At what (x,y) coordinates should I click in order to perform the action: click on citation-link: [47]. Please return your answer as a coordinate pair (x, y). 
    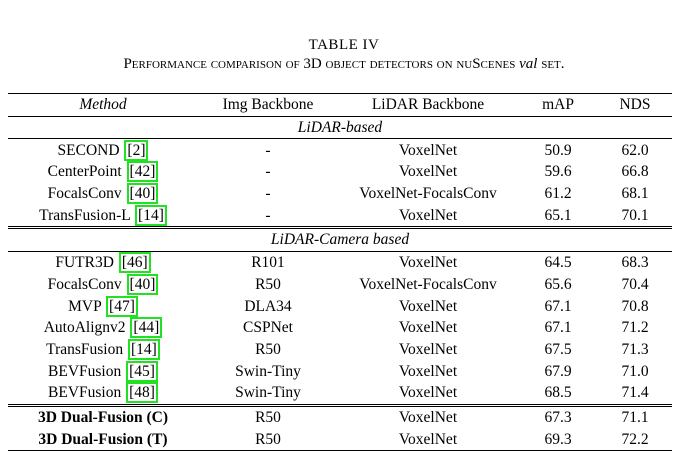
    Looking at the image, I should click on (122, 306).